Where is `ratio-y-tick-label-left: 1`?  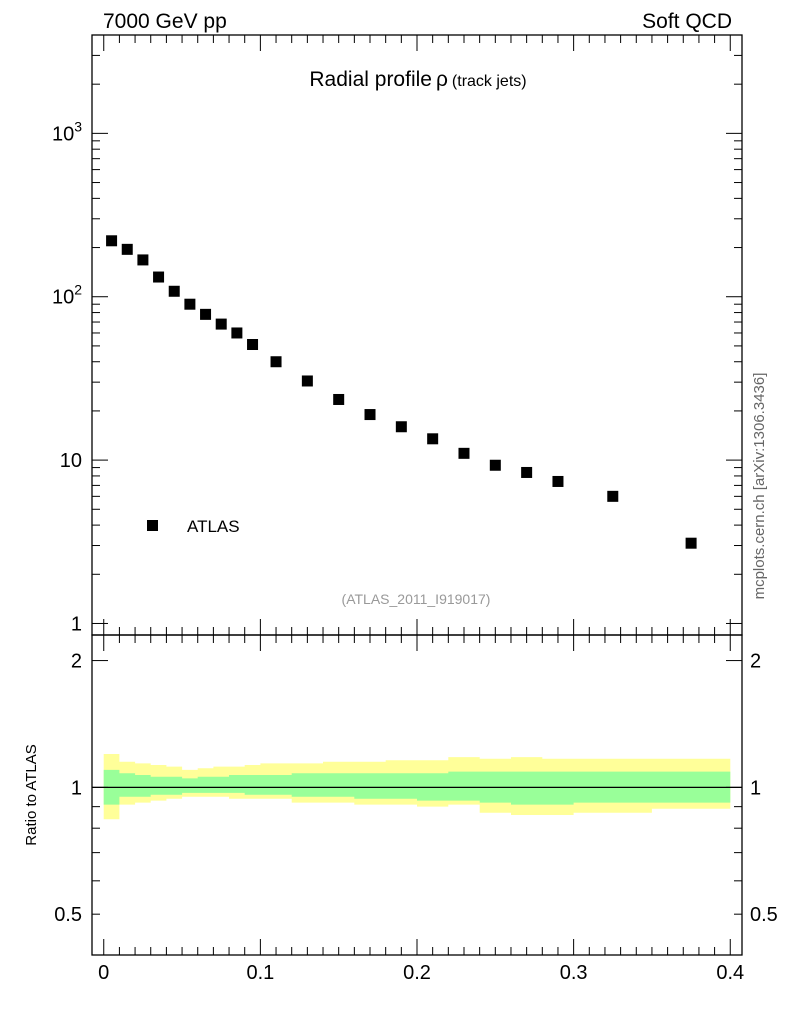 ratio-y-tick-label-left: 1 is located at coordinates (76, 788).